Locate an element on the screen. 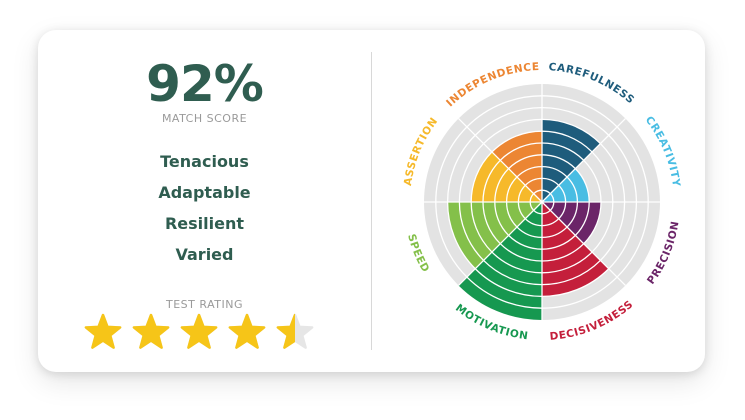 This screenshot has width=745, height=420. match-score-value: 92% is located at coordinates (205, 84).